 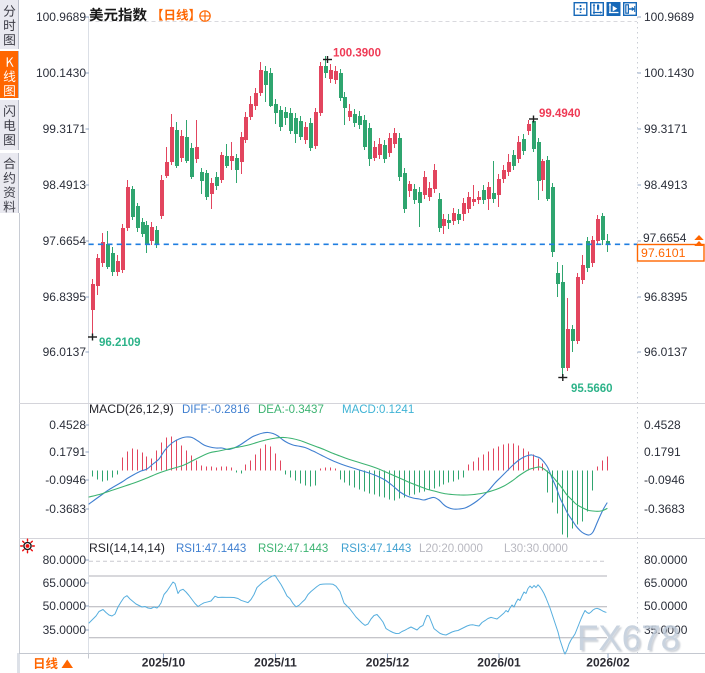 What do you see at coordinates (451, 549) in the screenshot?
I see `svg-text: L20:20.0000` at bounding box center [451, 549].